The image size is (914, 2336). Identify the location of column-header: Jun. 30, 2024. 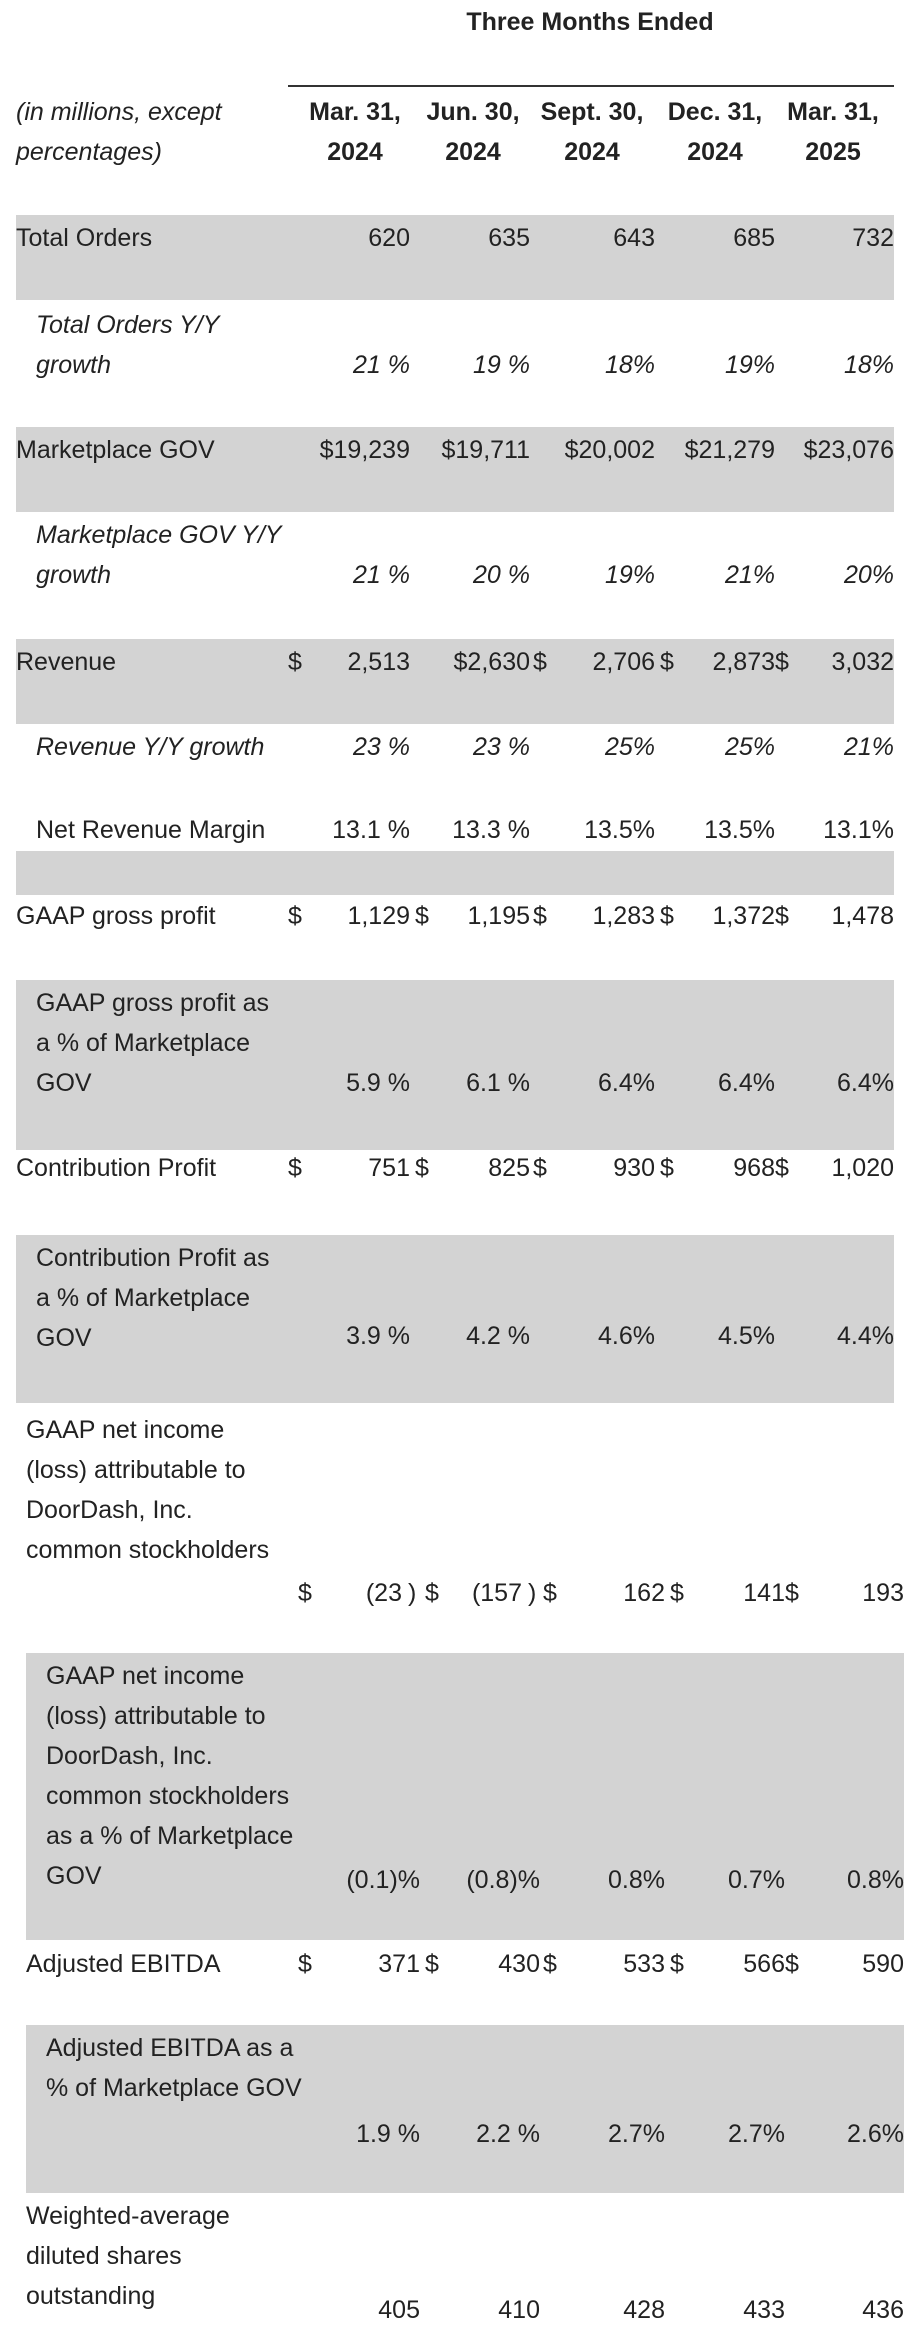
(473, 132).